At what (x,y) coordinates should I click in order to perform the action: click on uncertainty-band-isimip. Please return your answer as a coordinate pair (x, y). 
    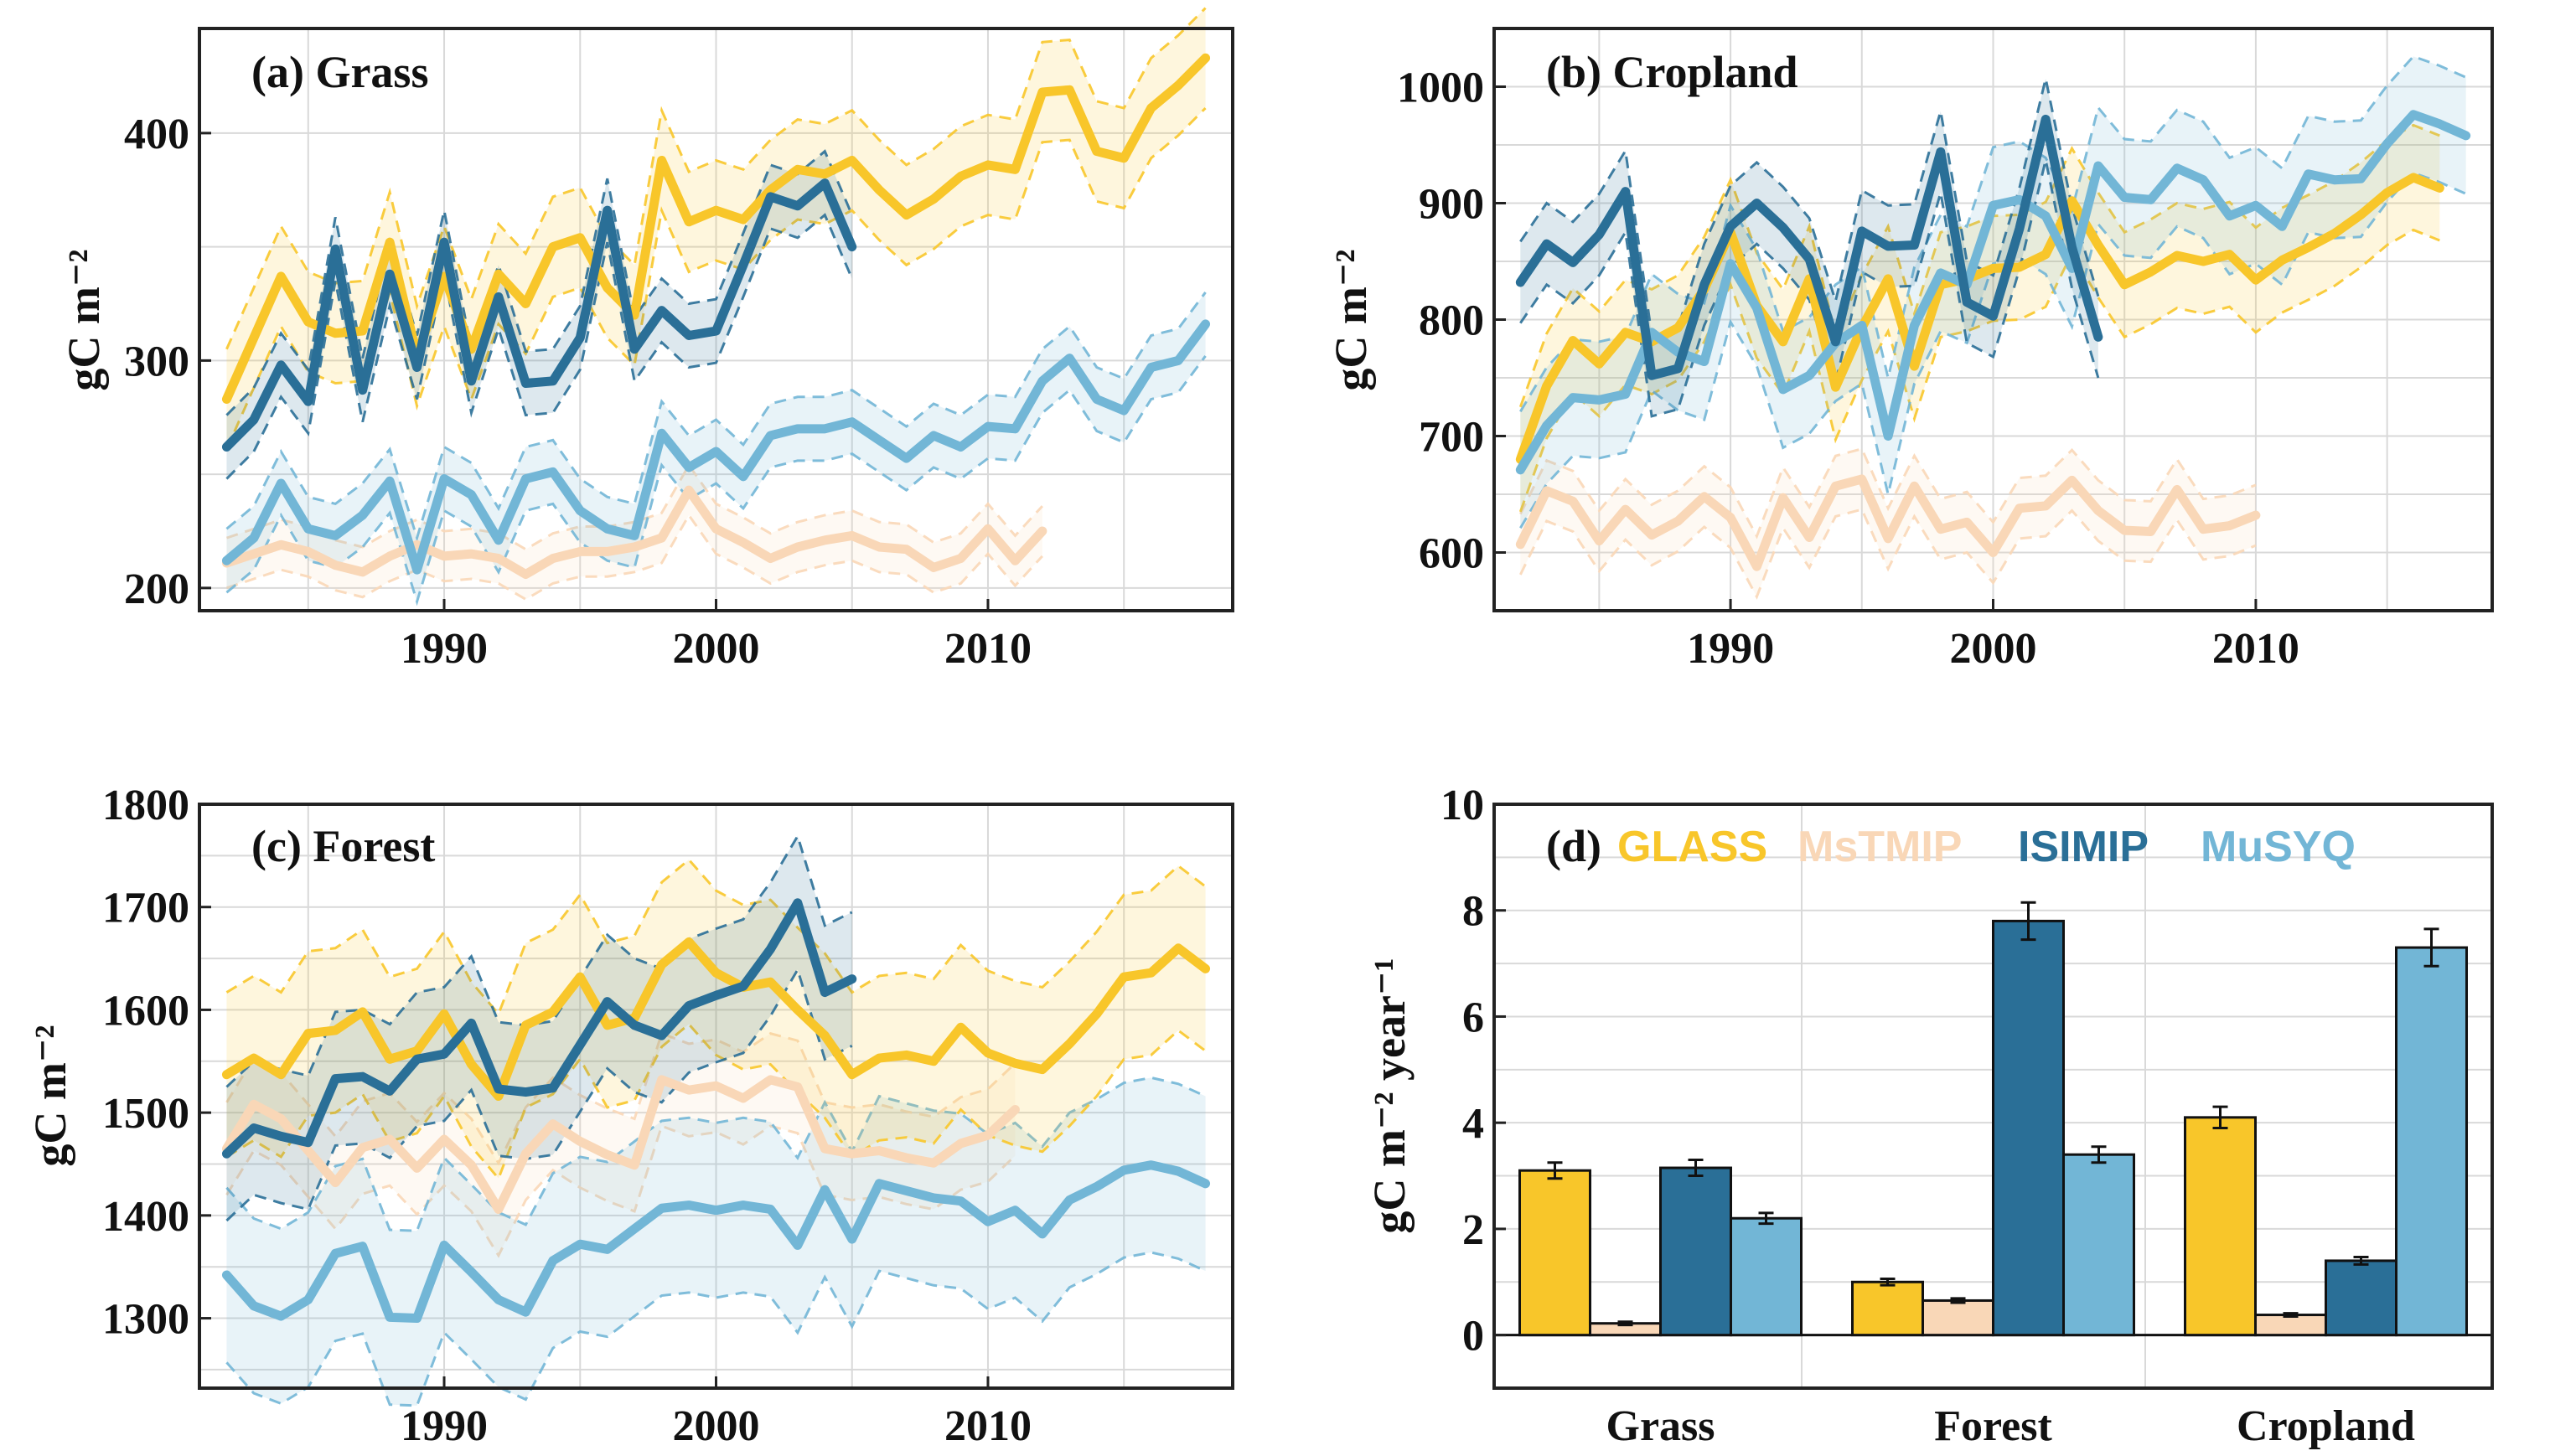
    Looking at the image, I should click on (539, 1028).